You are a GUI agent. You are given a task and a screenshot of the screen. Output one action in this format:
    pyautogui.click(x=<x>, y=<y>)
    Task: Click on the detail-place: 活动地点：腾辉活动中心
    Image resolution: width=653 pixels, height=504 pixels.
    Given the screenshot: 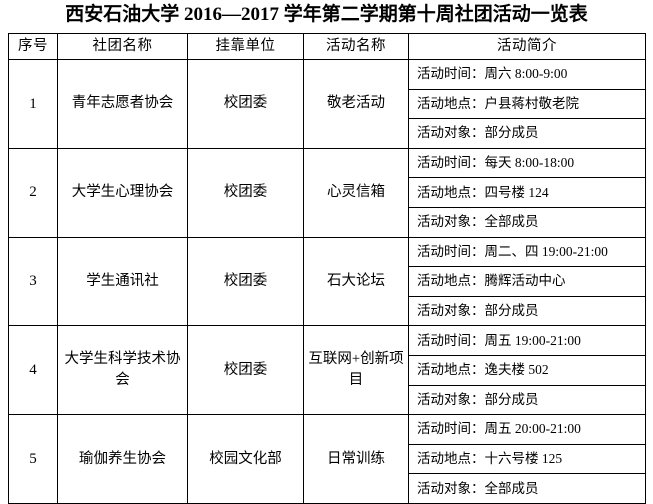 What is the action you would take?
    pyautogui.click(x=527, y=281)
    